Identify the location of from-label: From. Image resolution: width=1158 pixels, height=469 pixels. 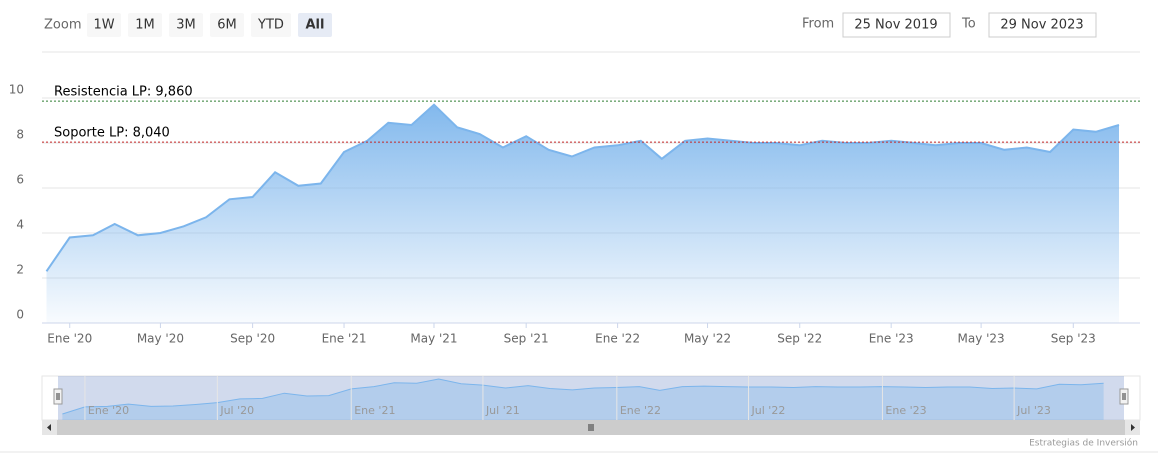
(818, 24).